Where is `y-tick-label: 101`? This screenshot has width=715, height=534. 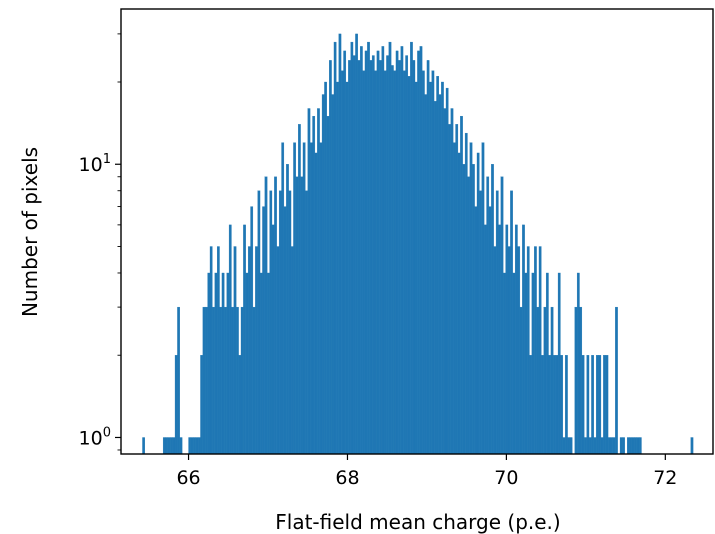
y-tick-label: 101 is located at coordinates (95, 164).